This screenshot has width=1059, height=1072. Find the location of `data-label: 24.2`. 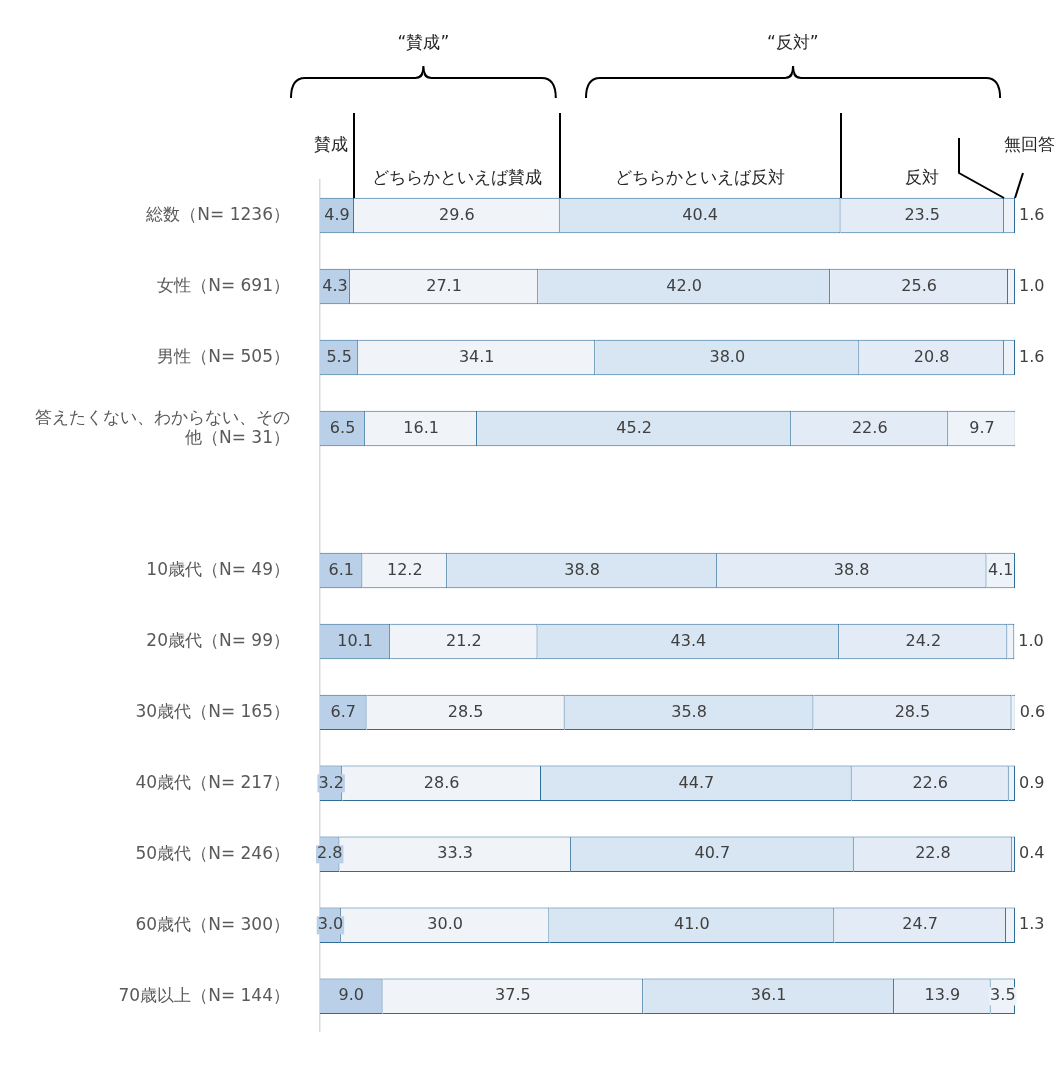

data-label: 24.2 is located at coordinates (923, 640).